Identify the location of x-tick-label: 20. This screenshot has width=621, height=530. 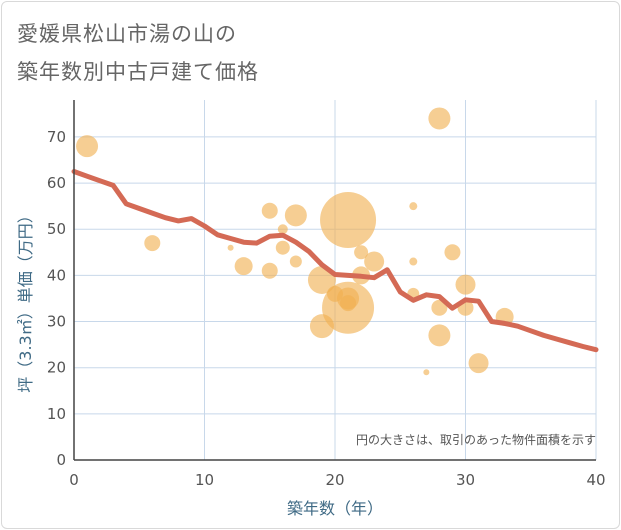
(334, 480).